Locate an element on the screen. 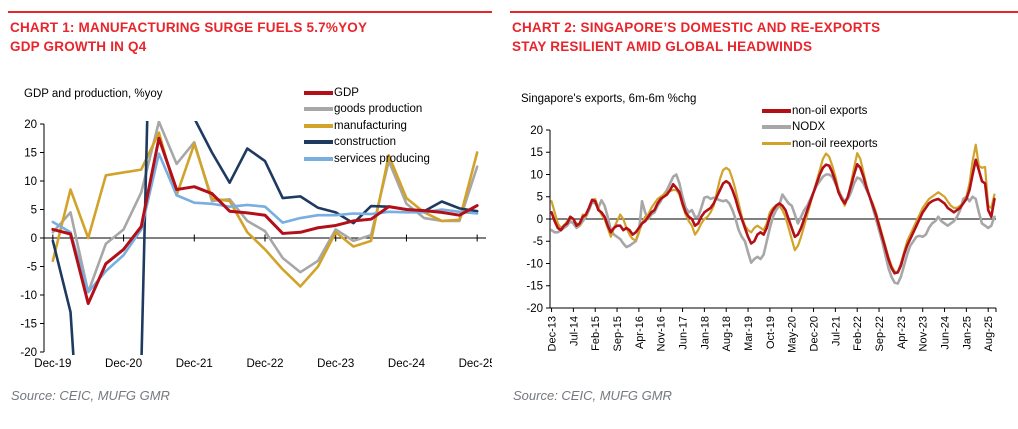 This screenshot has width=1018, height=429. x-axis-tick-label: Sep-22 is located at coordinates (880, 333).